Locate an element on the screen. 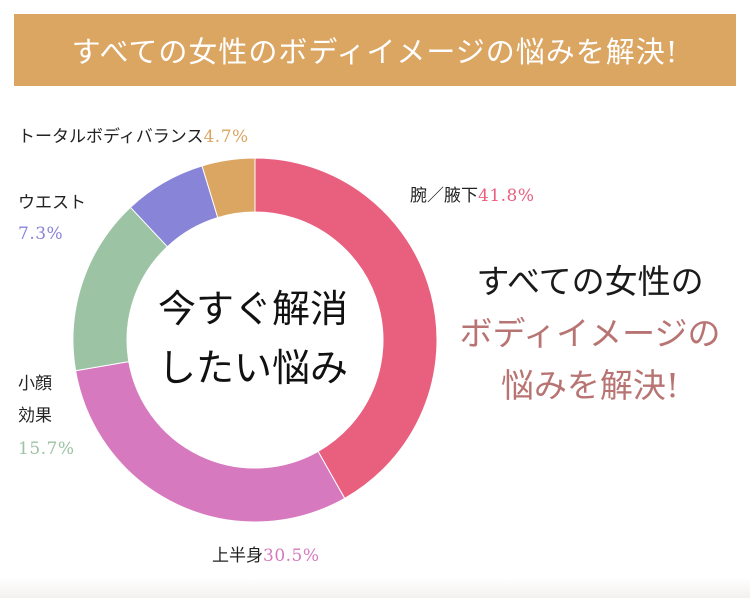  label-upper-body: 上半身30.5% is located at coordinates (266, 556).